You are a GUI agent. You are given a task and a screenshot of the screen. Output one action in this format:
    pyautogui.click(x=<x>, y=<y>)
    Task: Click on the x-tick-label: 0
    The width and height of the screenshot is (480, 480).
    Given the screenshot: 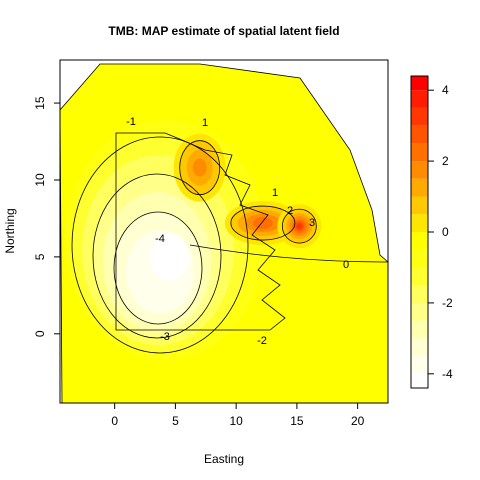 What is the action you would take?
    pyautogui.click(x=114, y=421)
    